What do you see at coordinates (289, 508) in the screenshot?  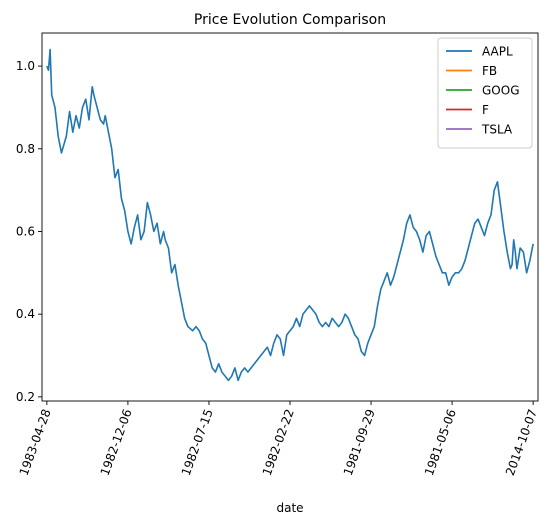 I see `x-axis-label: date` at bounding box center [289, 508].